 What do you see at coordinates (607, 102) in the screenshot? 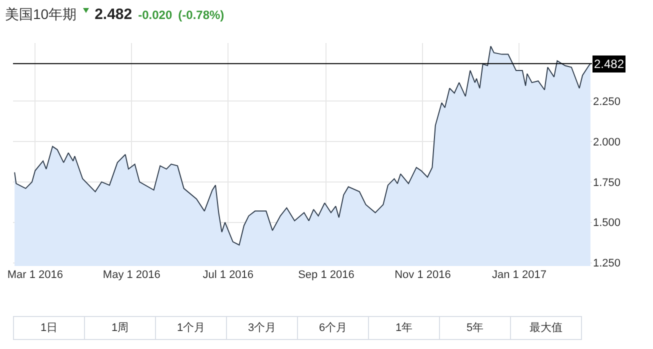
I see `y-tick-label: 2.250` at bounding box center [607, 102].